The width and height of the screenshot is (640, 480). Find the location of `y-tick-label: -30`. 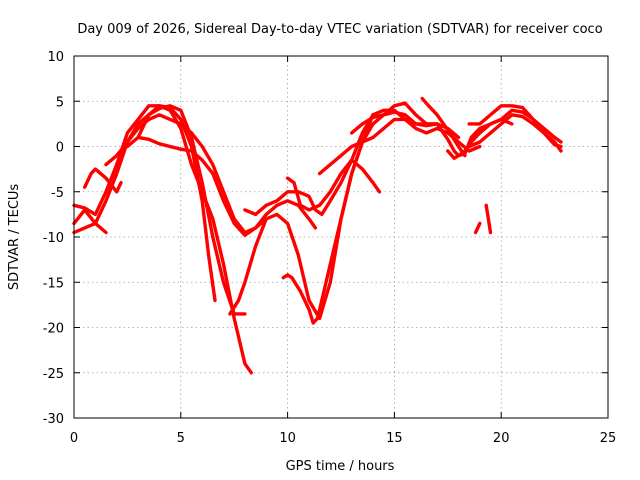

y-tick-label: -30 is located at coordinates (53, 419).